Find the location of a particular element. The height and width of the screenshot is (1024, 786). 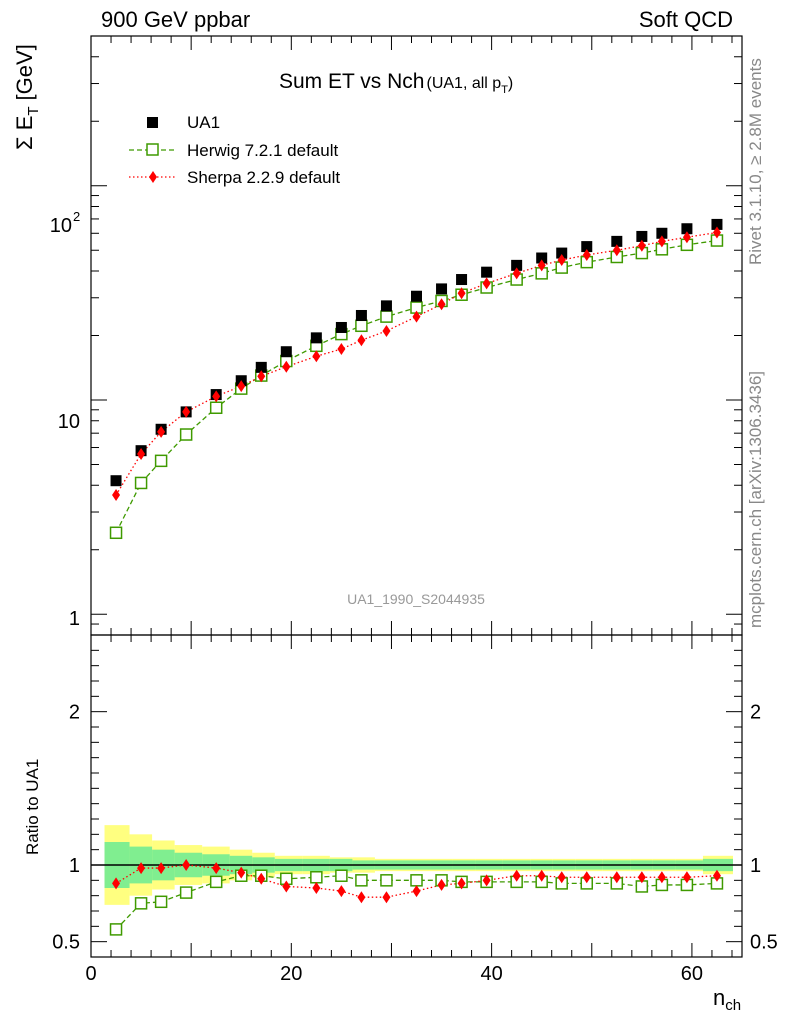

ytick-label-10: 10 is located at coordinates (69, 422).